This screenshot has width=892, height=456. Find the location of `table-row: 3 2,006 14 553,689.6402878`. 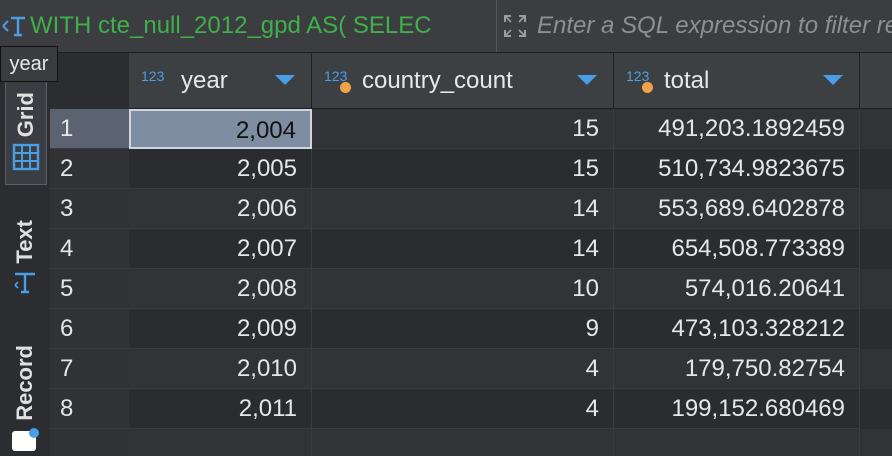

table-row: 3 2,006 14 553,689.6402878 is located at coordinates (471, 209).